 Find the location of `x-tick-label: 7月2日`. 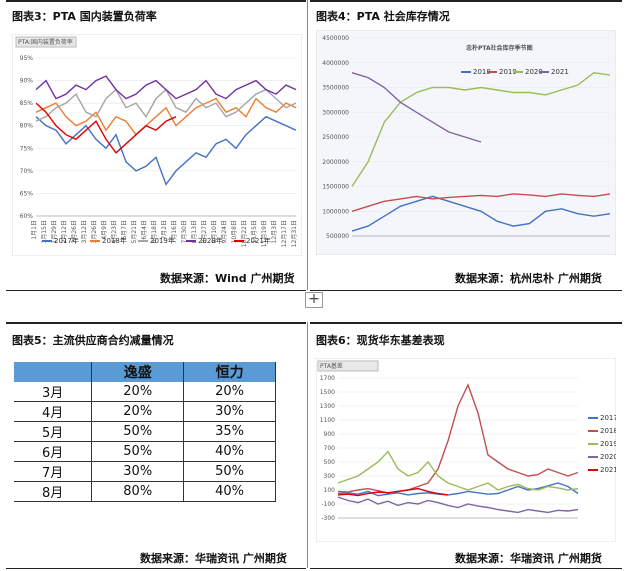

x-tick-label: 7月2日 is located at coordinates (164, 230).